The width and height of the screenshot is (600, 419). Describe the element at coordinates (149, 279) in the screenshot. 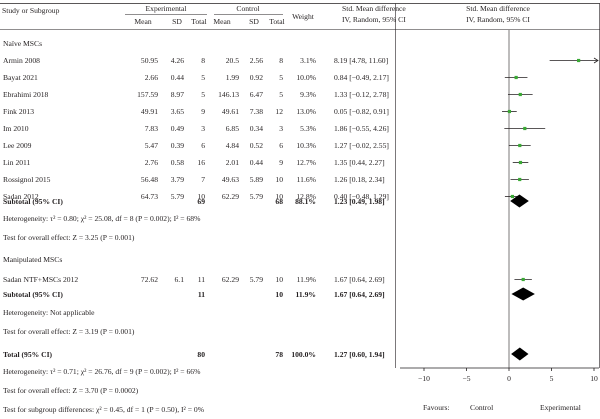

I see `exp-mean: 72.62` at that location.